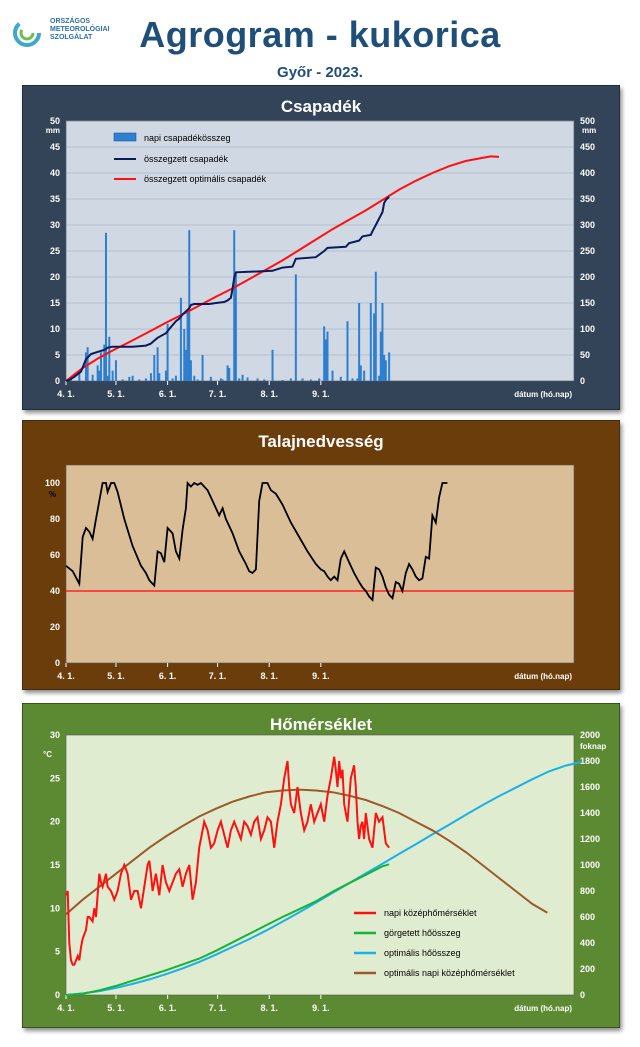 The height and width of the screenshot is (1047, 640). Describe the element at coordinates (589, 130) in the screenshot. I see `chart-1-y2-axis-label: mm` at that location.